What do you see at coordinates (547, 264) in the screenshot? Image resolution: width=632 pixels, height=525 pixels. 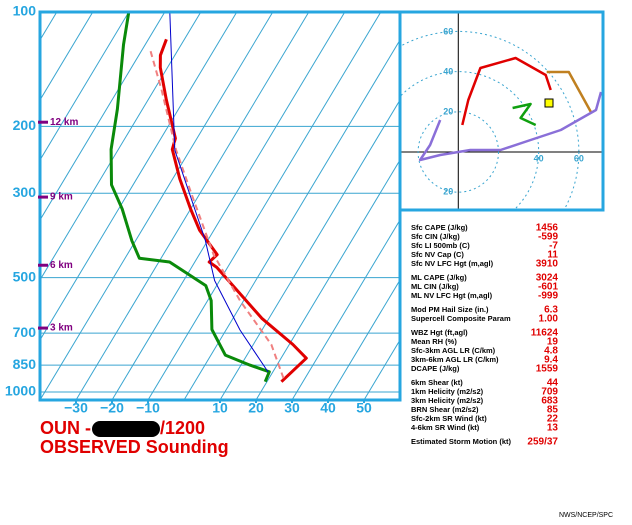 I see `stat-value: 3910` at bounding box center [547, 264].